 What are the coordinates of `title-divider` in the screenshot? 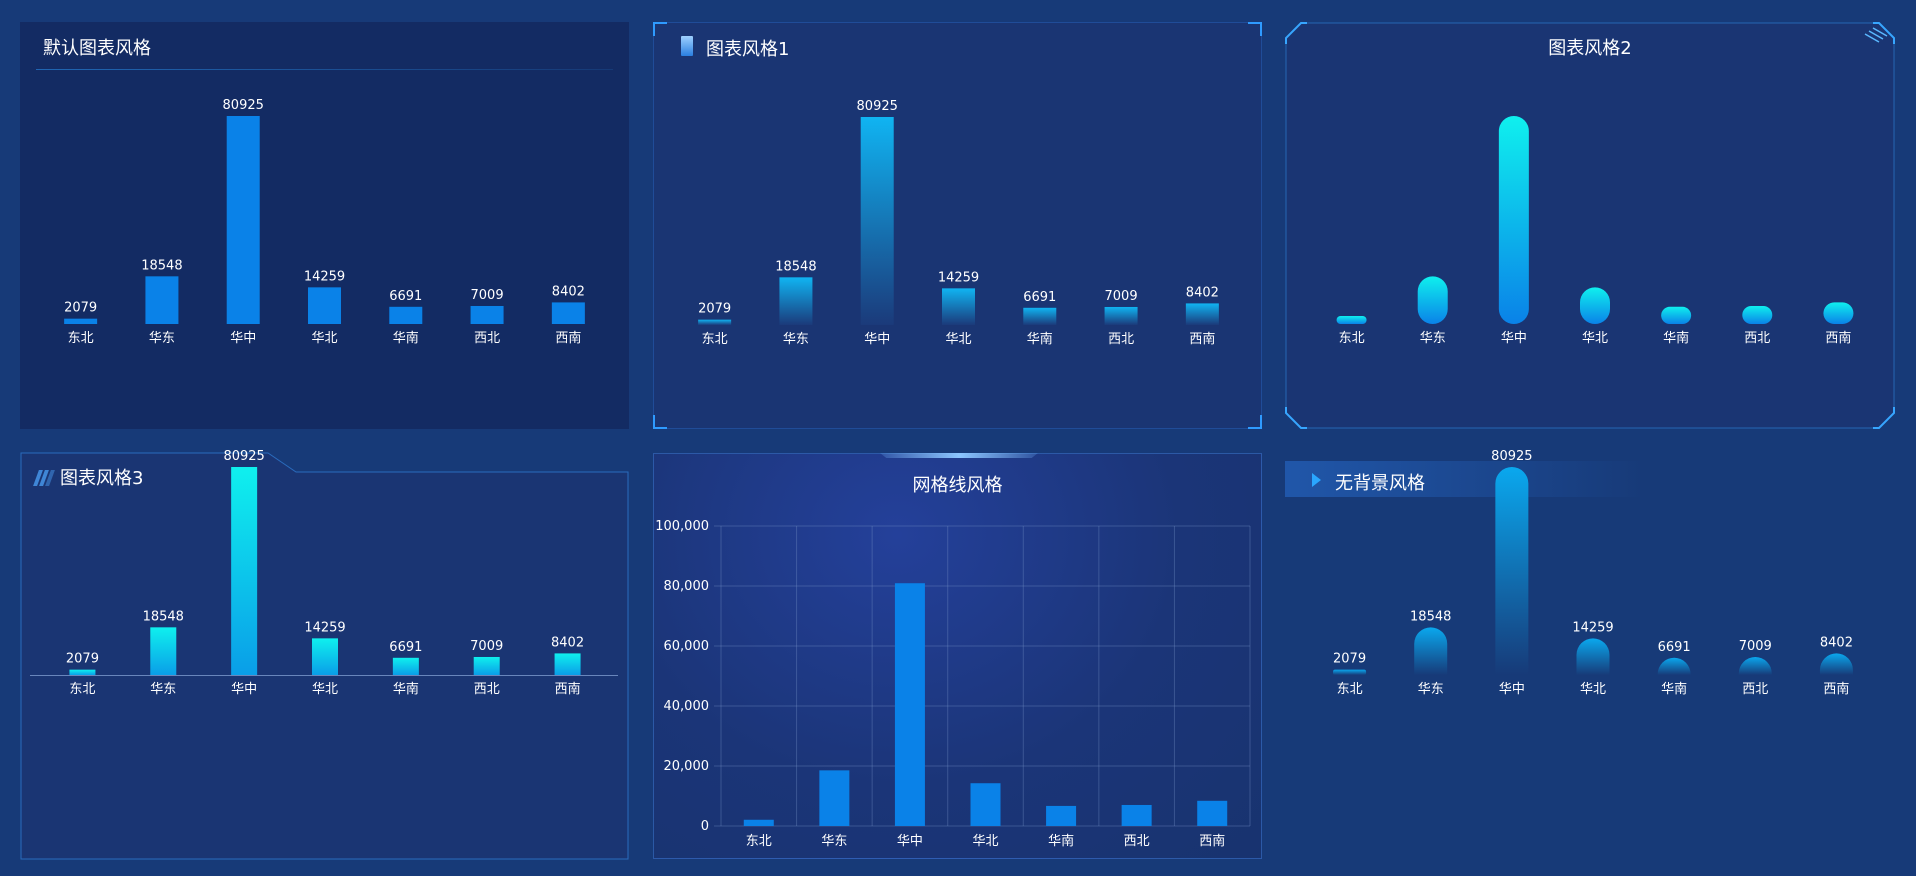 It's located at (324, 69).